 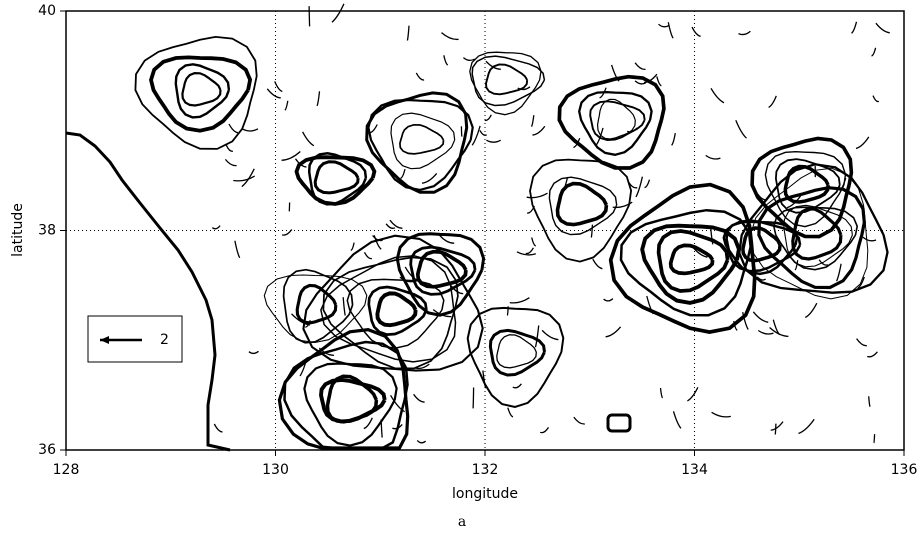 I want to click on legend: 2, so click(x=135, y=339).